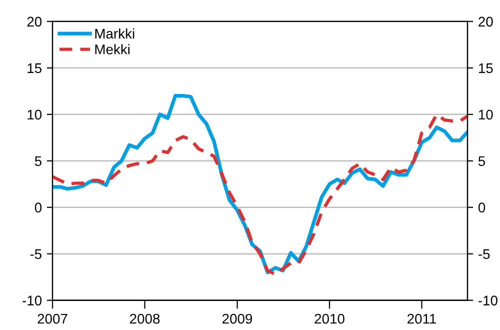 The height and width of the screenshot is (330, 500). I want to click on y-tick-label: 5, so click(38, 161).